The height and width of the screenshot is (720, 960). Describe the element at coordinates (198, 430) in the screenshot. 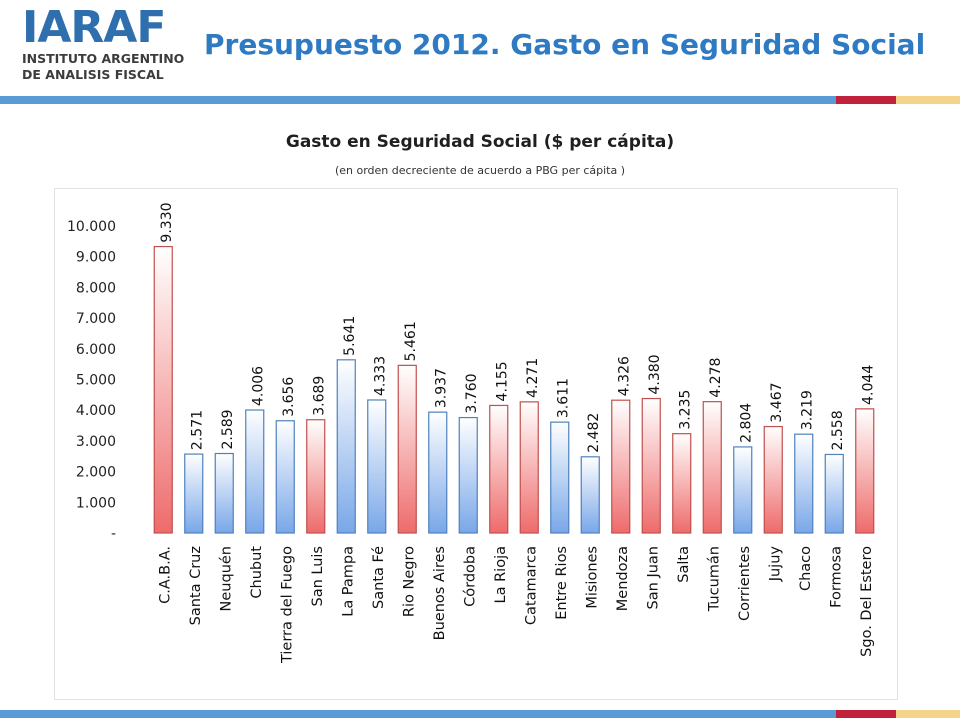

I see `value-label: 2.571` at that location.